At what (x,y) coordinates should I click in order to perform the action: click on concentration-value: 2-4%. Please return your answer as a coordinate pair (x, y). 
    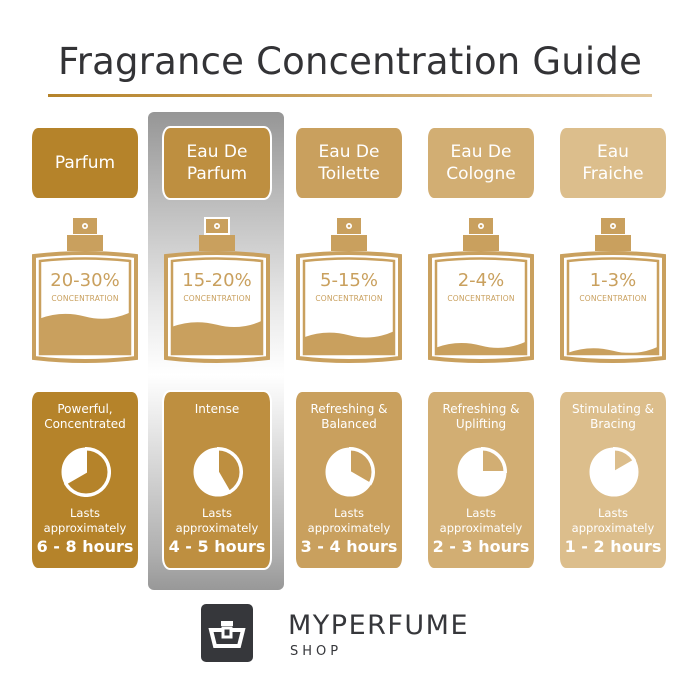
    Looking at the image, I should click on (481, 280).